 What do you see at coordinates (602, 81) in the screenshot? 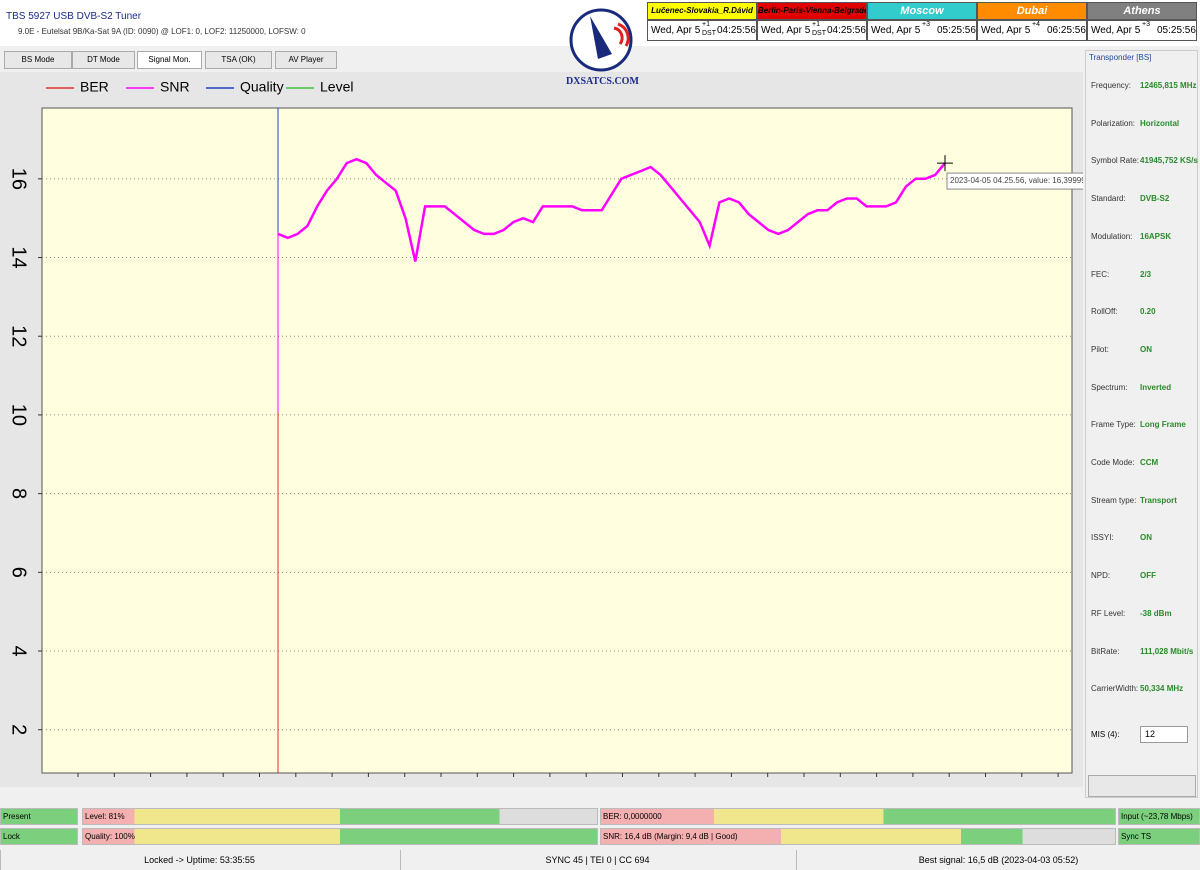
I see `logo-text: DXSATCS.COM` at bounding box center [602, 81].